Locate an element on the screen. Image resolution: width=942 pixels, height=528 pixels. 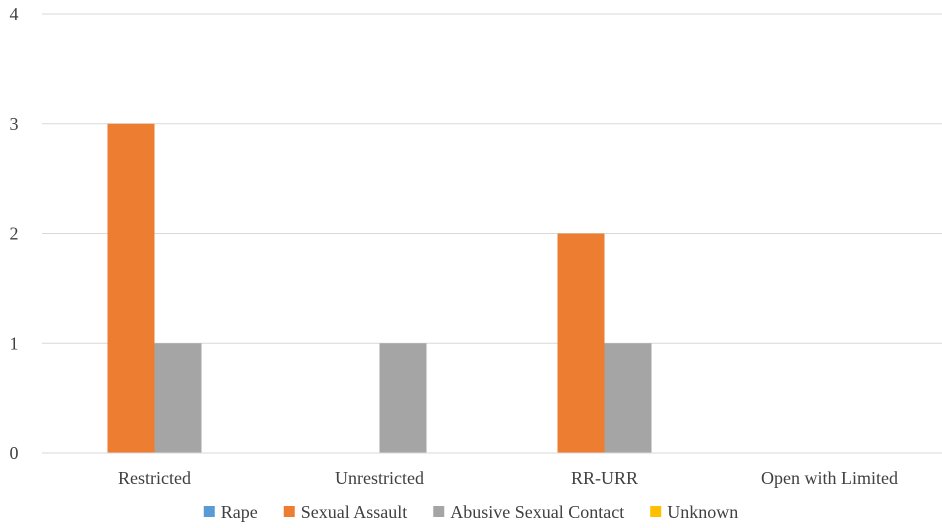
x-tick-label: Unrestricted is located at coordinates (379, 478).